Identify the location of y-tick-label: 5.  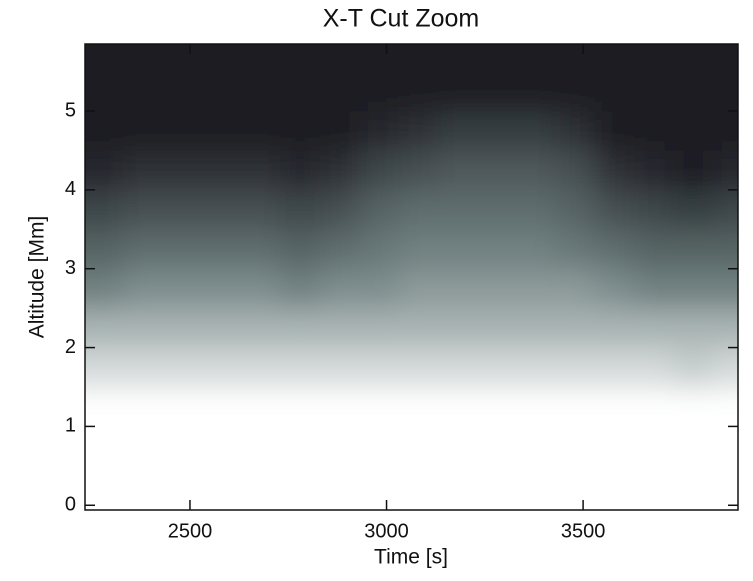
(70, 110).